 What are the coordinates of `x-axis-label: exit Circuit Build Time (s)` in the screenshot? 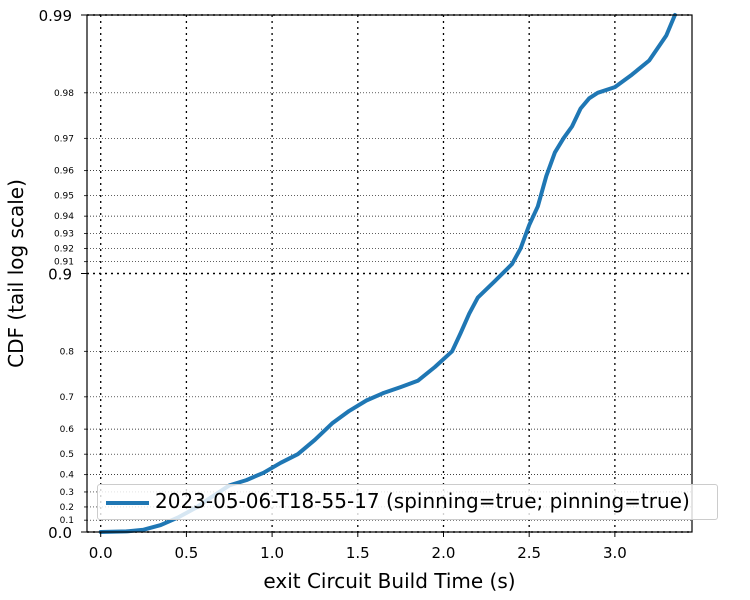 It's located at (389, 581).